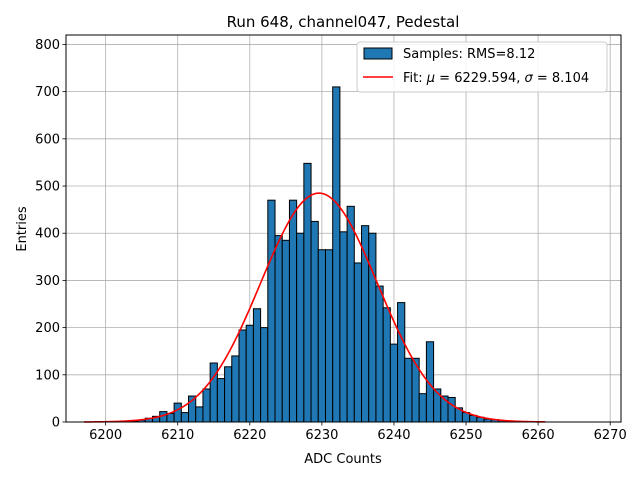 The height and width of the screenshot is (484, 640). Describe the element at coordinates (22, 229) in the screenshot. I see `y-axis-label: Entries` at that location.